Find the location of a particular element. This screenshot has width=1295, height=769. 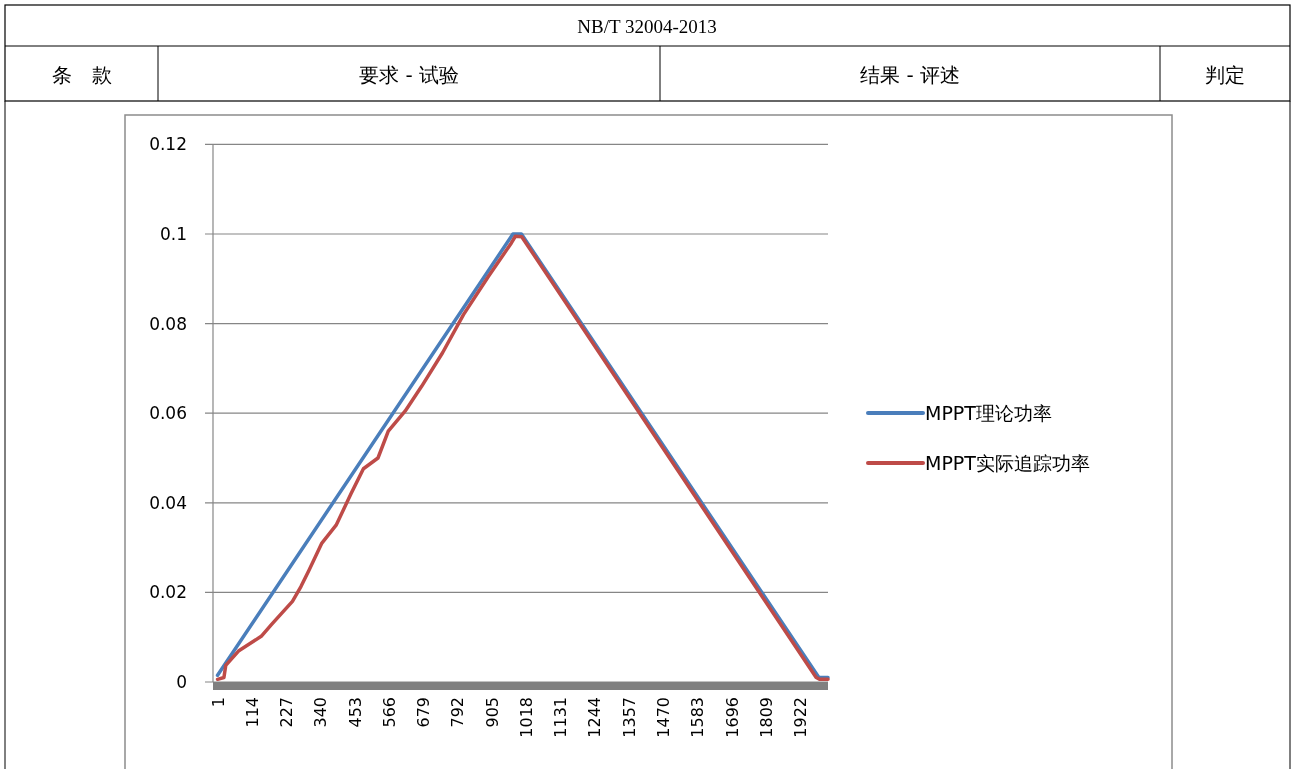

x-tick-label: 453 is located at coordinates (355, 712).